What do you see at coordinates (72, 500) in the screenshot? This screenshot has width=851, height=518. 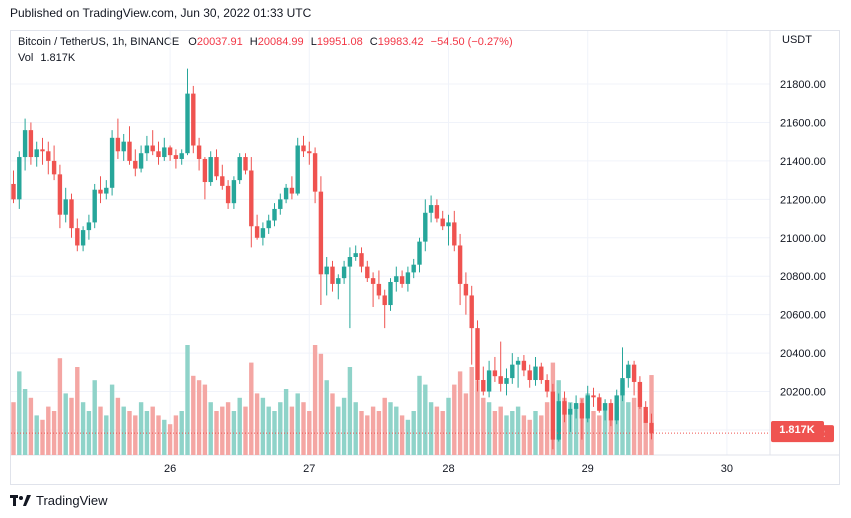 I see `brand-name: TradingView` at bounding box center [72, 500].